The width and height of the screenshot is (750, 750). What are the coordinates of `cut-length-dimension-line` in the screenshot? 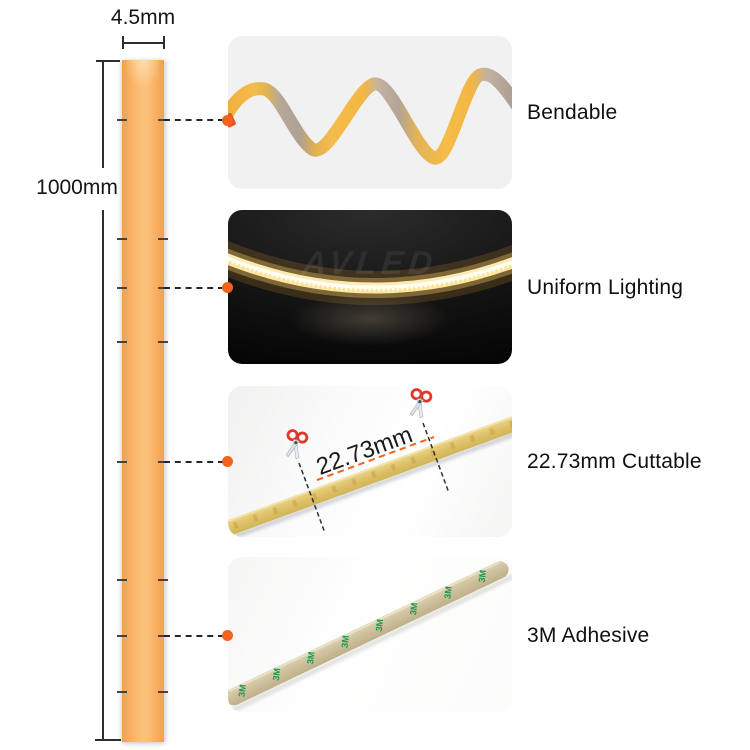 It's located at (375, 458).